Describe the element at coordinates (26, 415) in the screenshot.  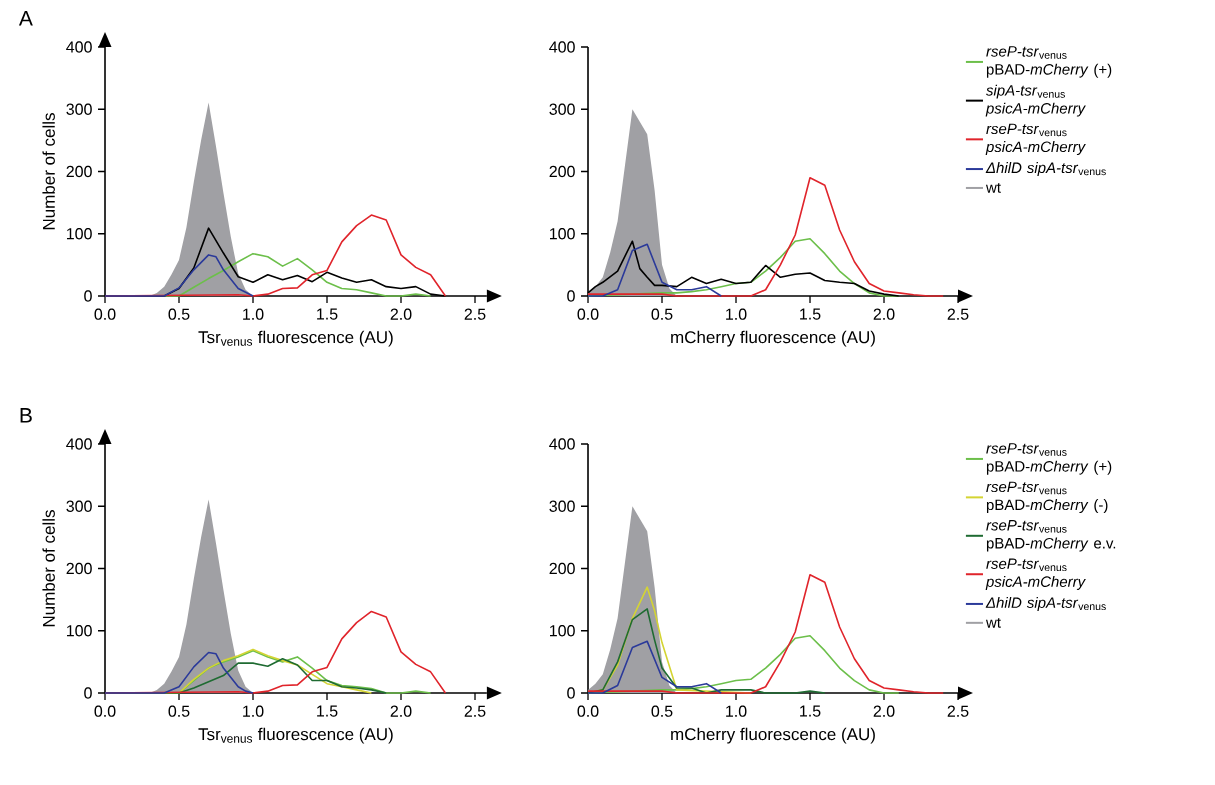
I see `chart-title: B` at that location.